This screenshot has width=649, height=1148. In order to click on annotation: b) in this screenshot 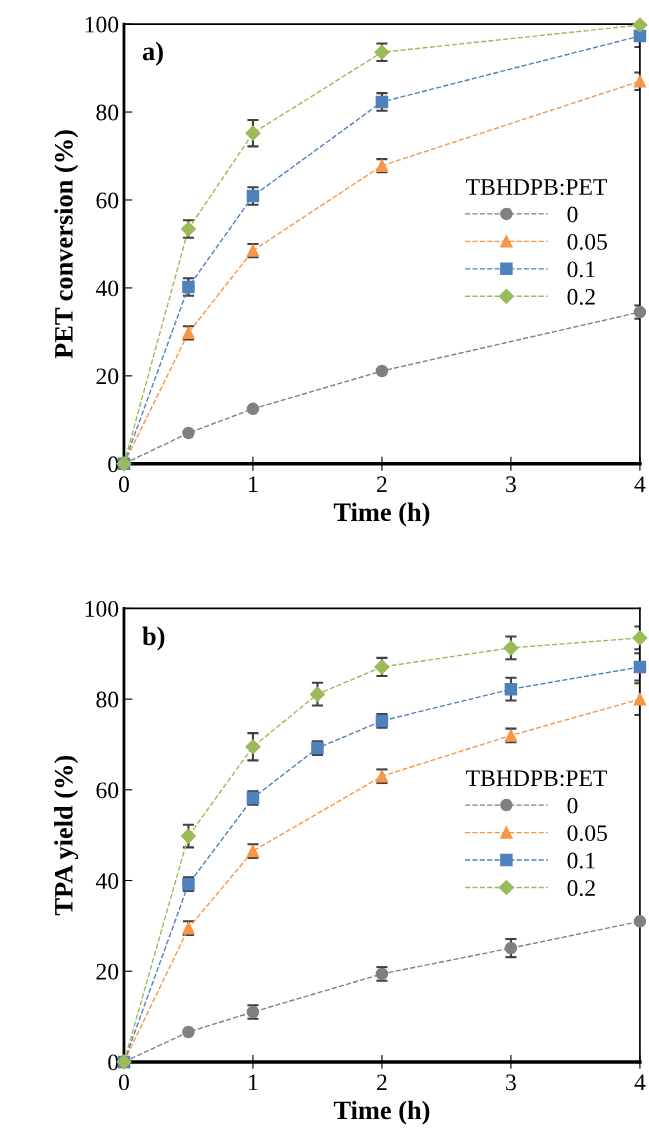, I will do `click(153, 638)`.